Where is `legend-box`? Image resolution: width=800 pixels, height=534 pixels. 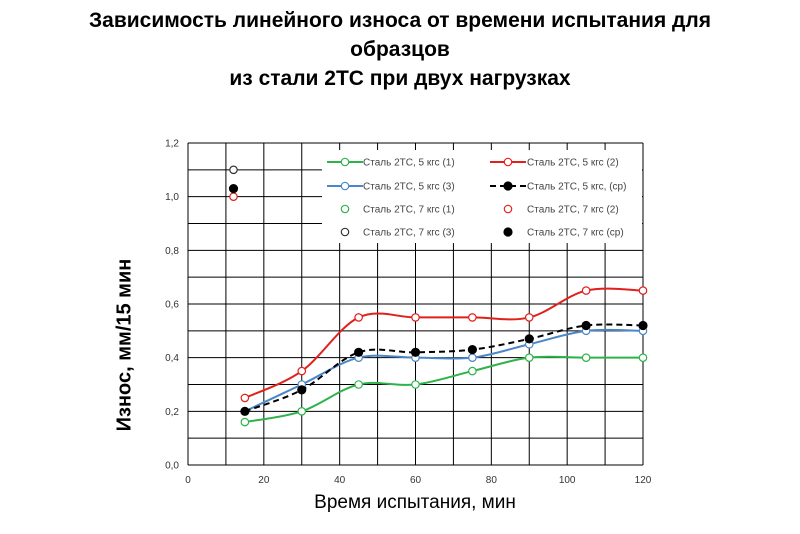
legend-box is located at coordinates (482, 196).